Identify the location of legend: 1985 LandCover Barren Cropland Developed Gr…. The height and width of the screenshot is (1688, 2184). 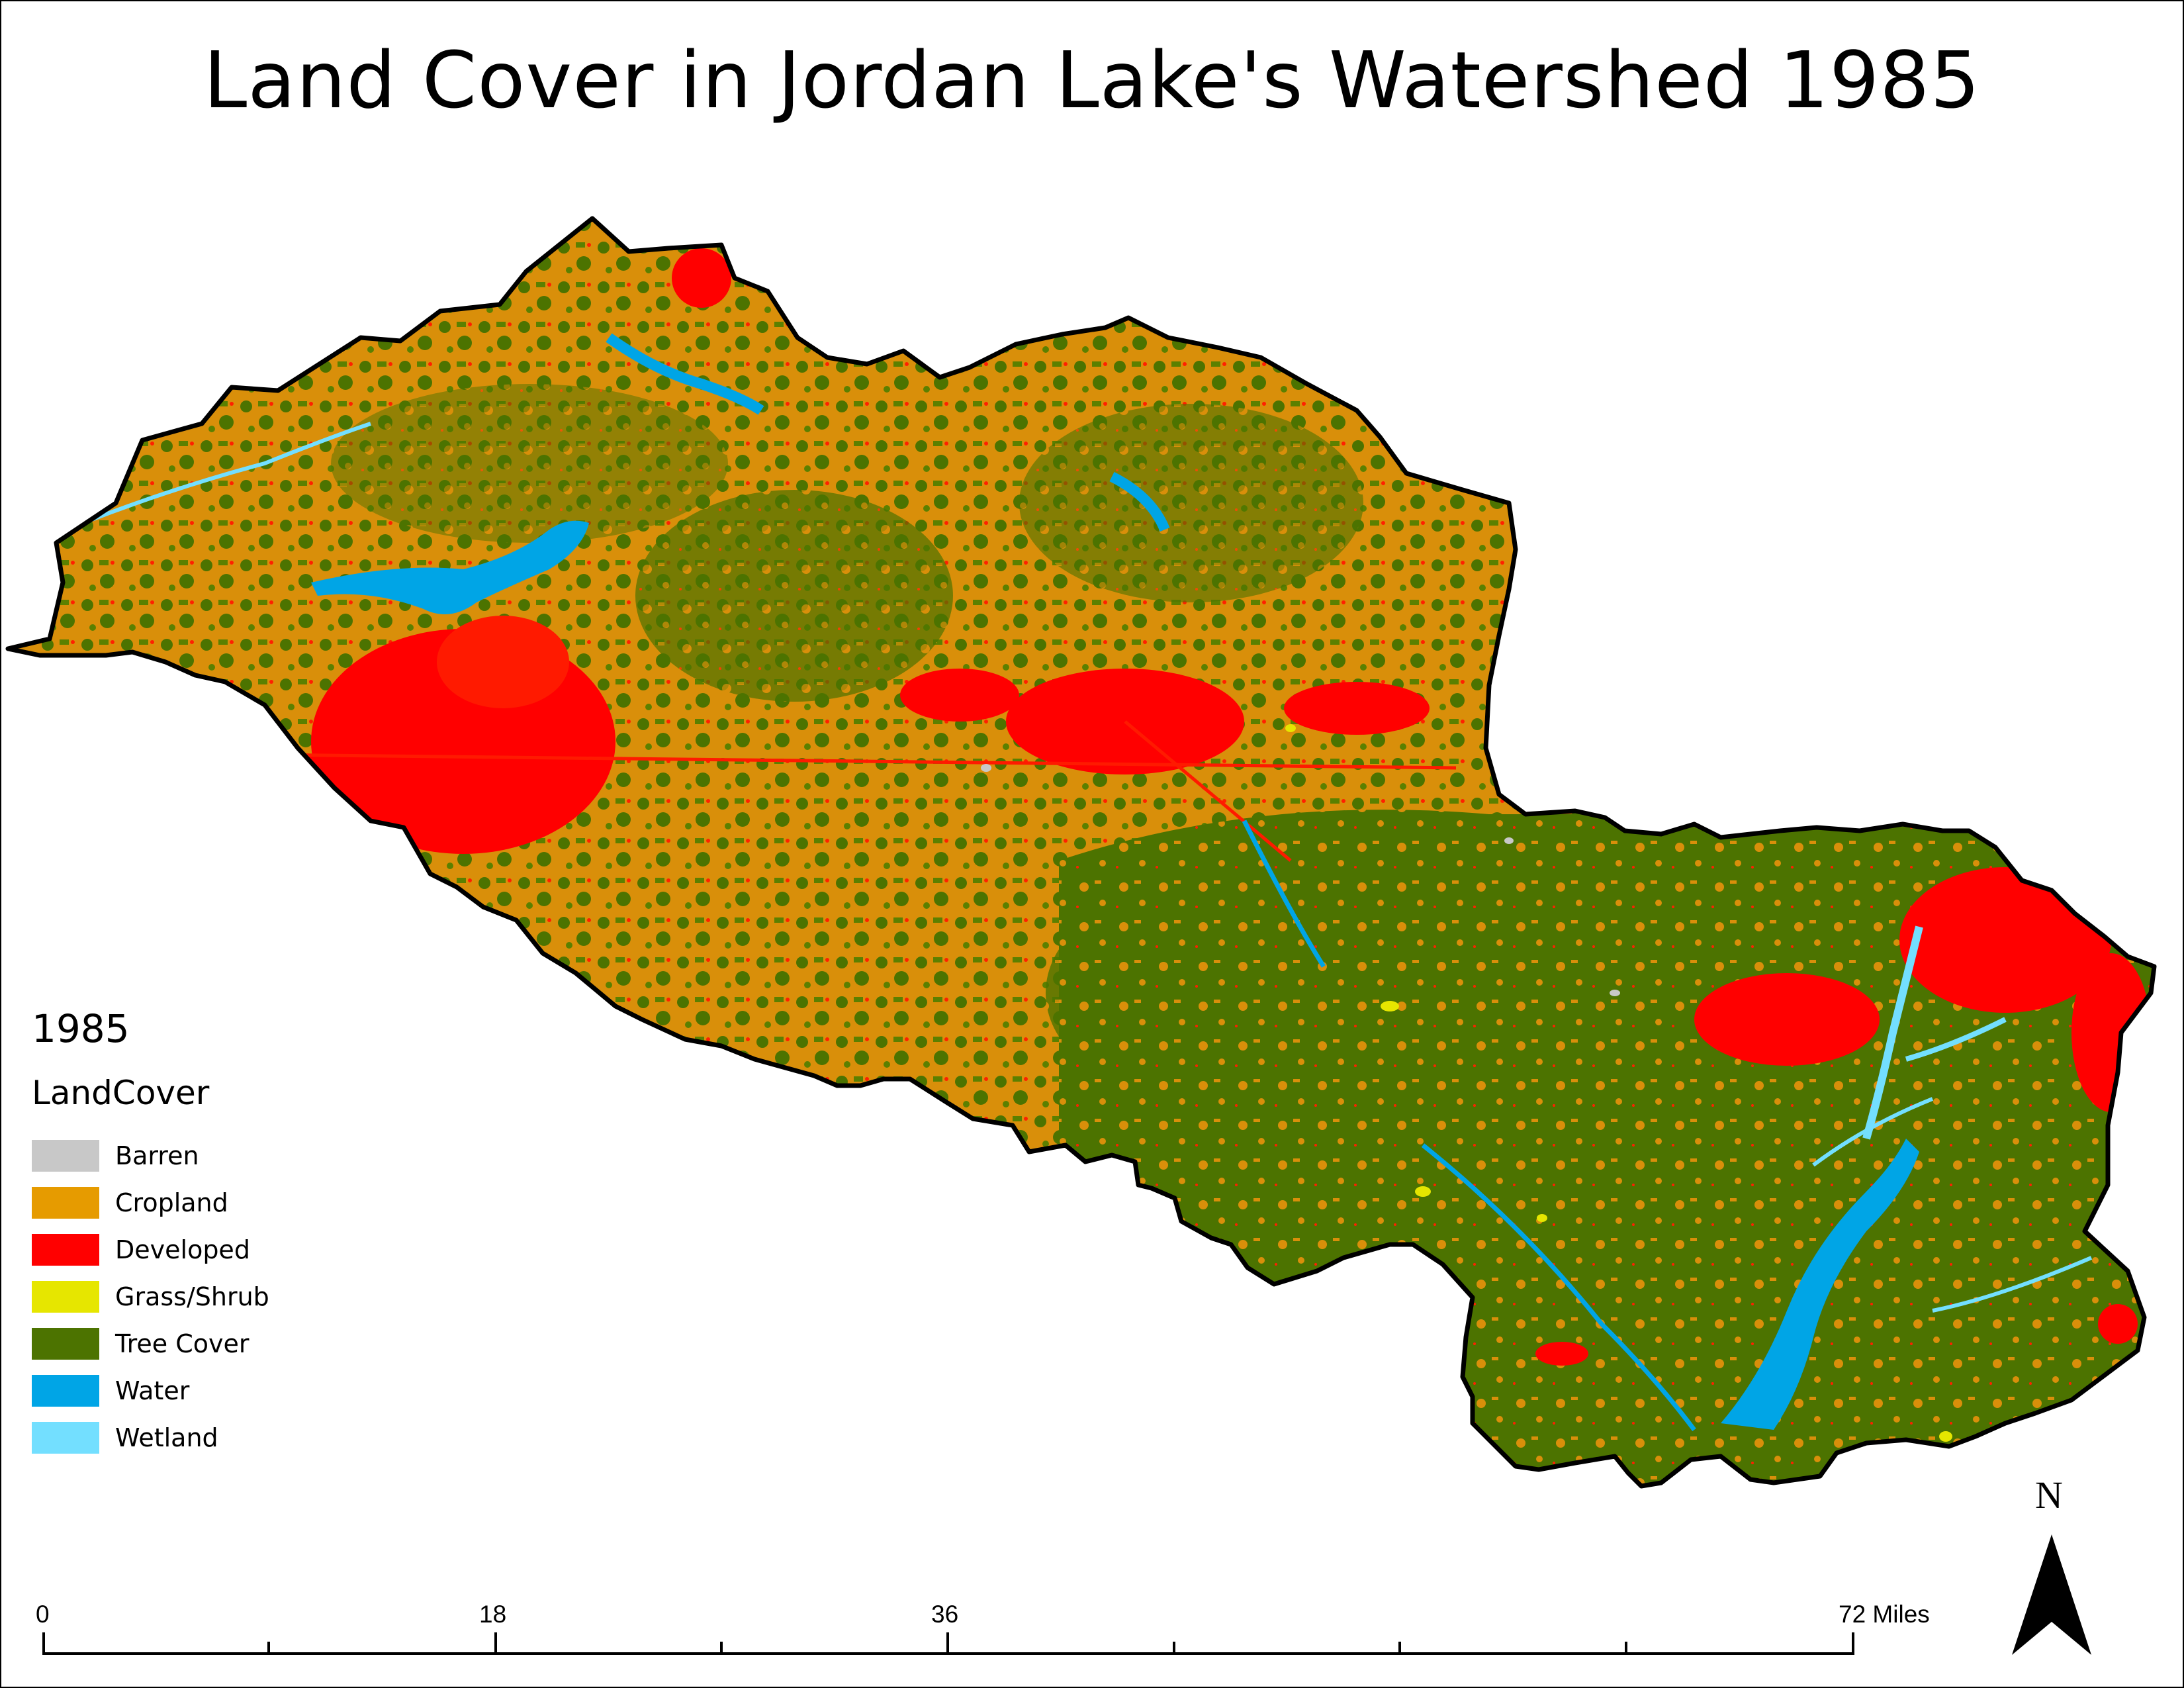
(150, 1233).